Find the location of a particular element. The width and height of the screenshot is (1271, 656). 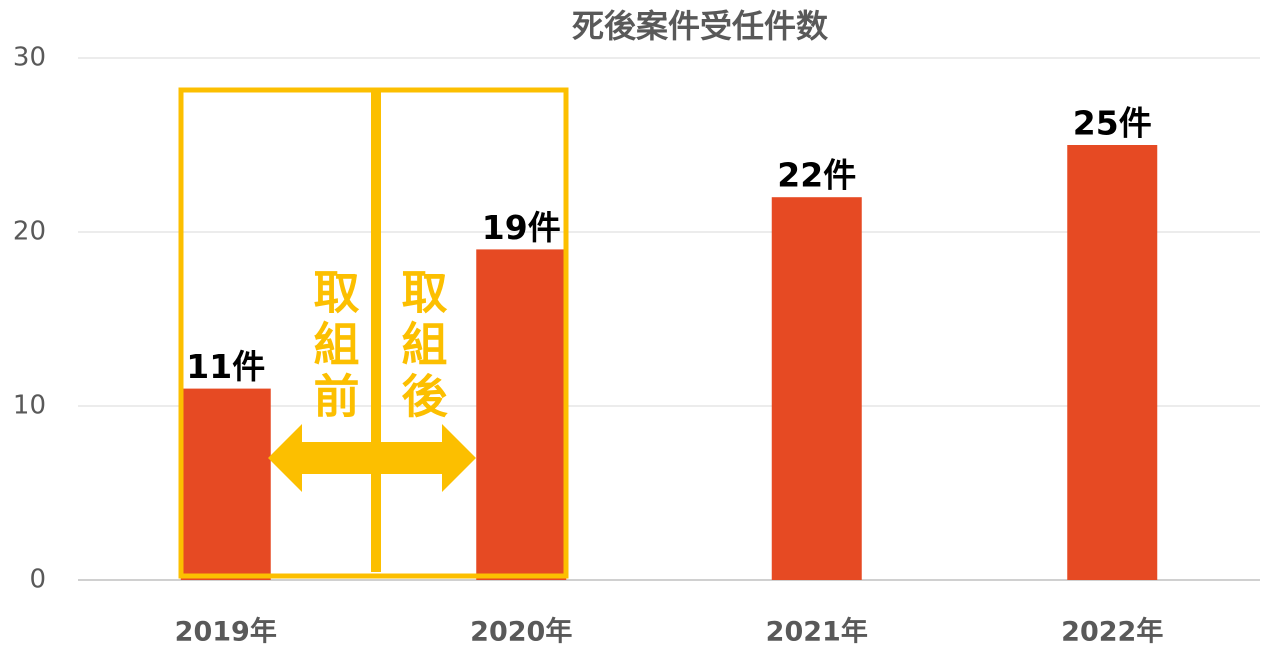

value-label: 25件 is located at coordinates (1112, 123).